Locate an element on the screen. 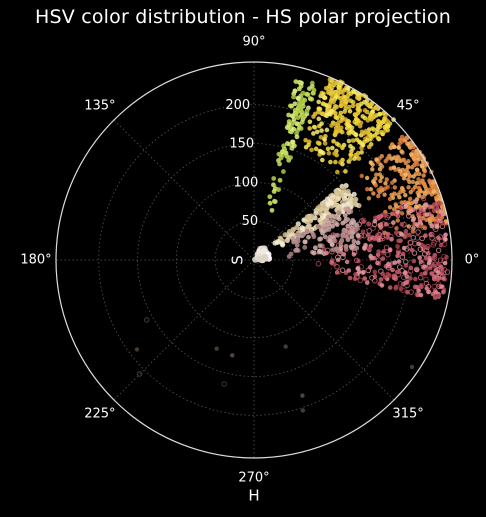  angle-tick-label: 45° is located at coordinates (408, 105).